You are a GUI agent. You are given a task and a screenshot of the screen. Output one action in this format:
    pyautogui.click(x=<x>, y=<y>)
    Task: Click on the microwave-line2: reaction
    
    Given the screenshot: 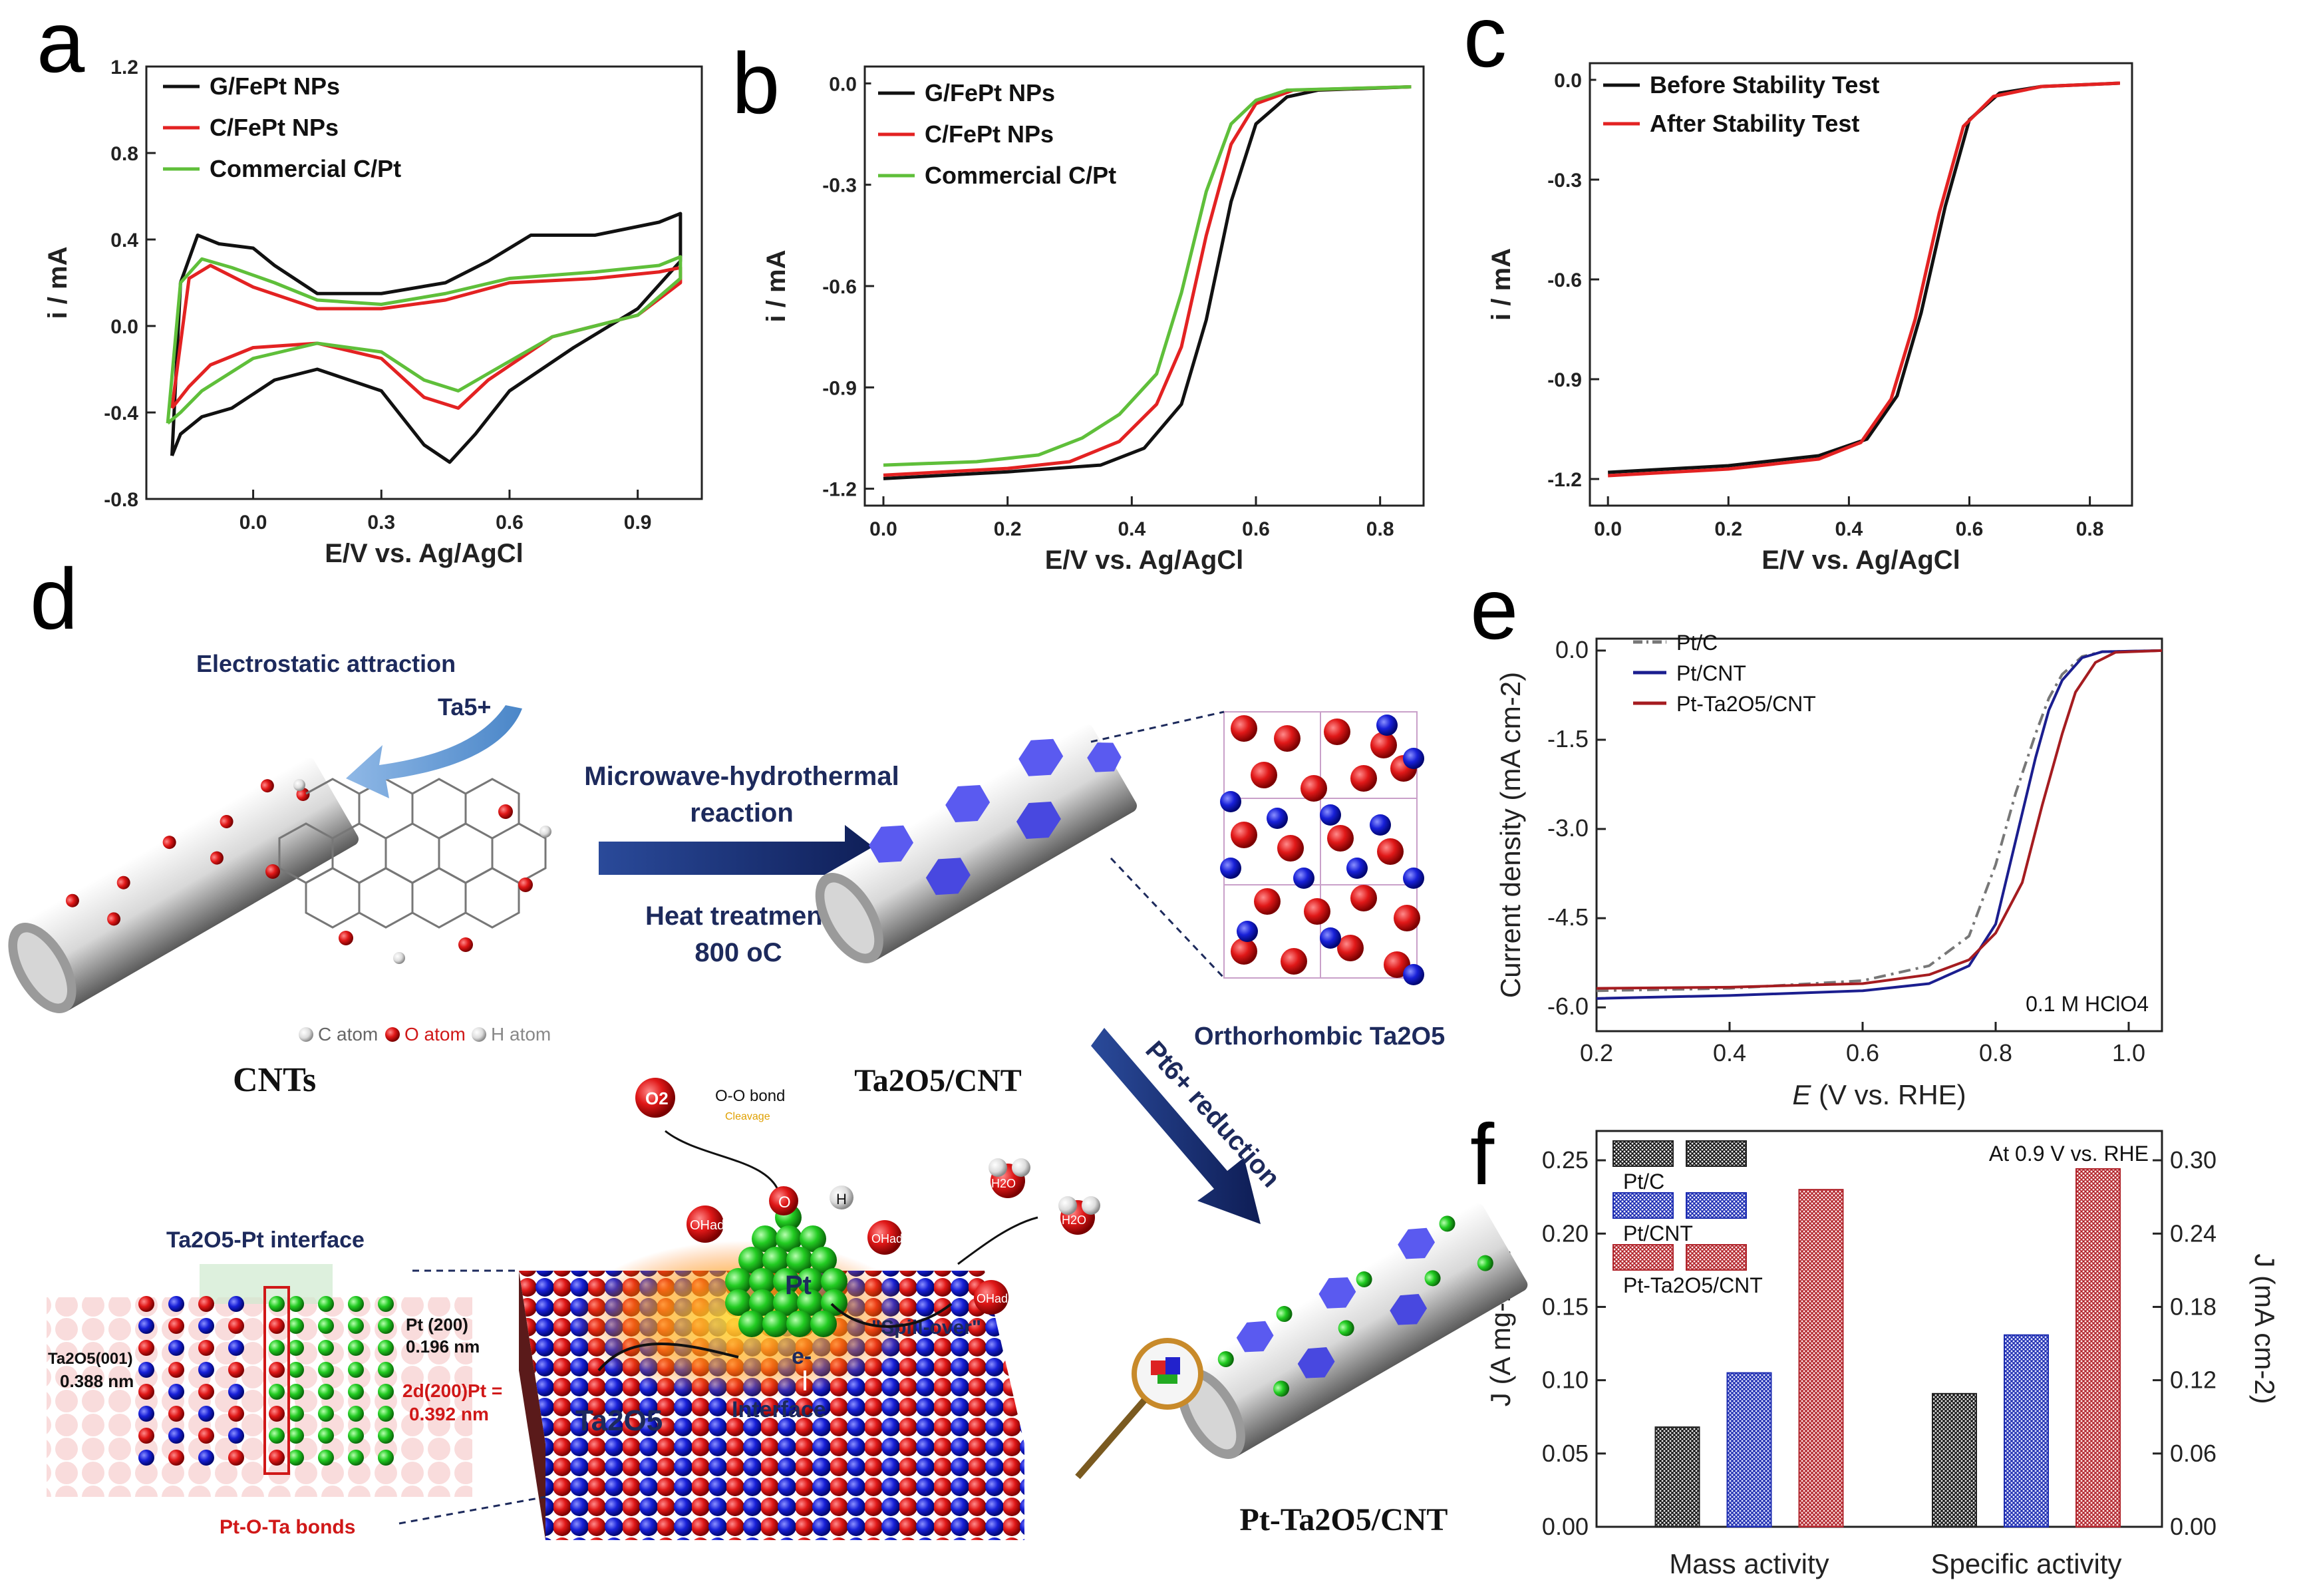 What is the action you would take?
    pyautogui.click(x=742, y=813)
    